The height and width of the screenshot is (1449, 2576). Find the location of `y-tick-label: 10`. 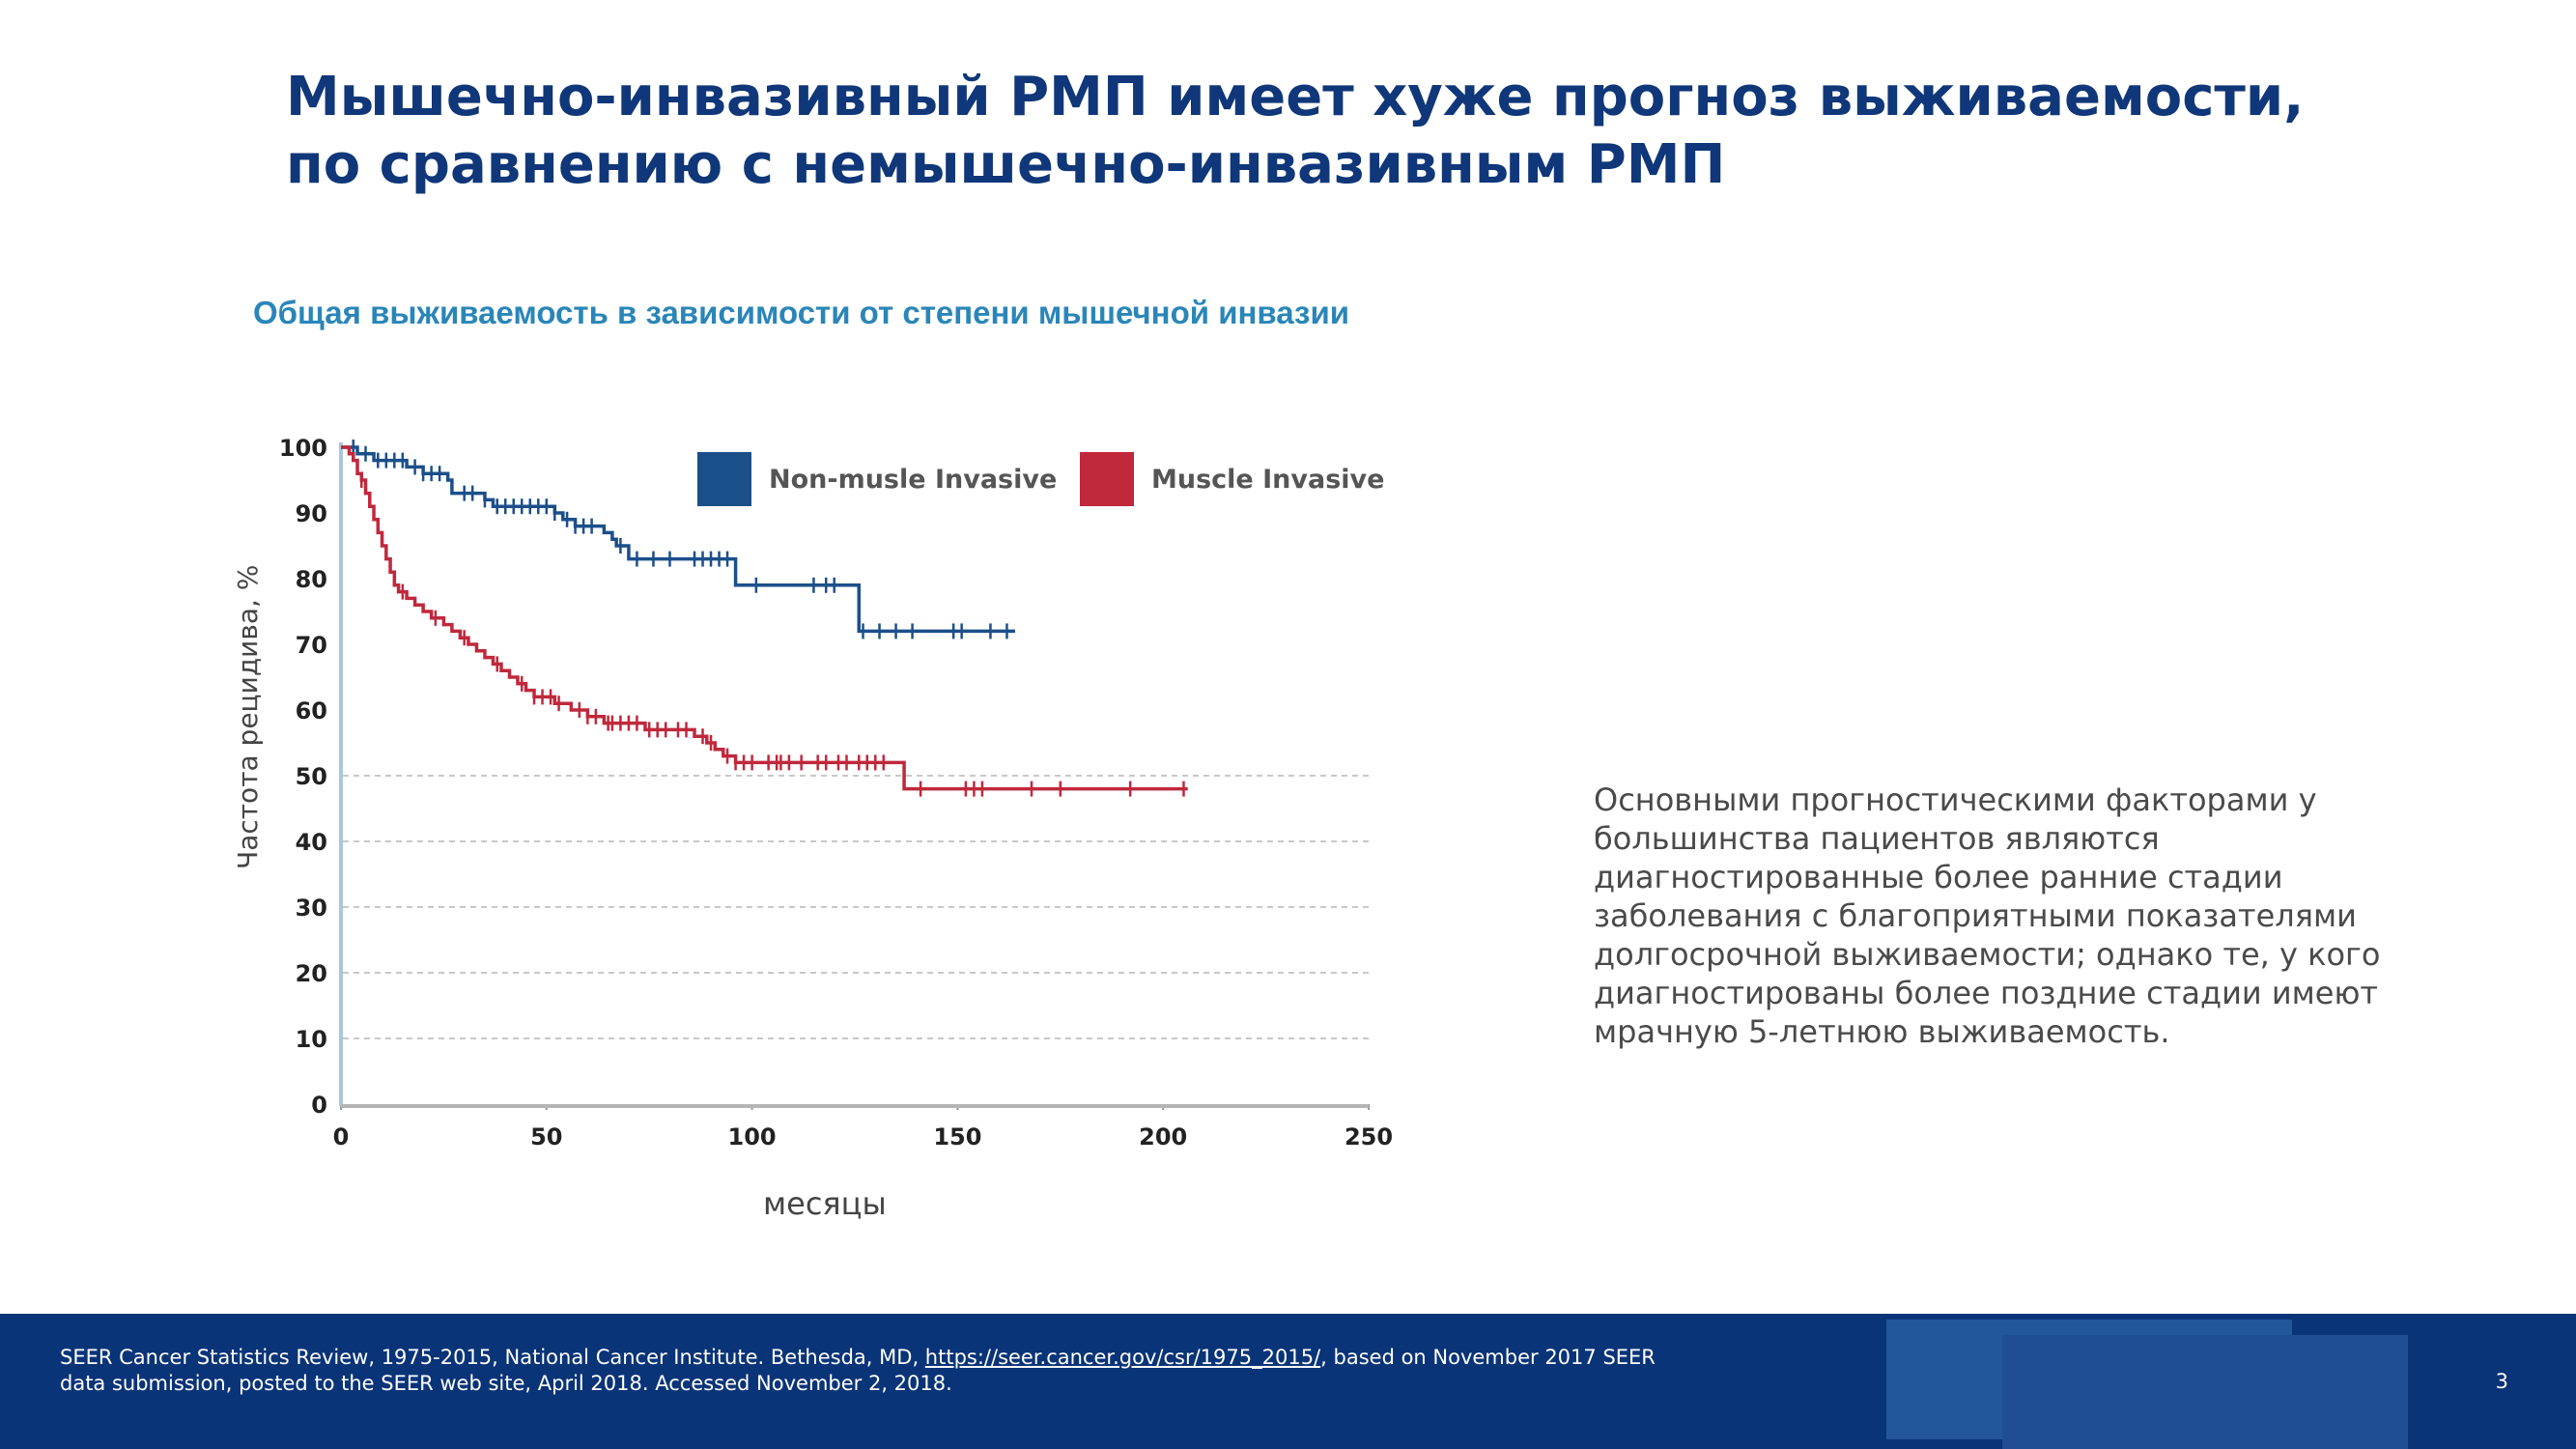

y-tick-label: 10 is located at coordinates (311, 1039).